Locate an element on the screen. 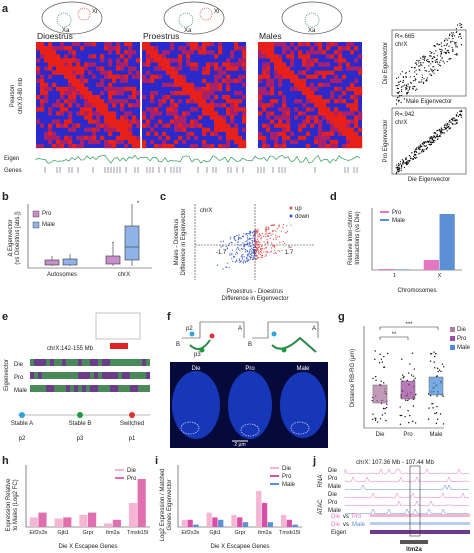 The image size is (474, 553). signal is located at coordinates (406, 487).